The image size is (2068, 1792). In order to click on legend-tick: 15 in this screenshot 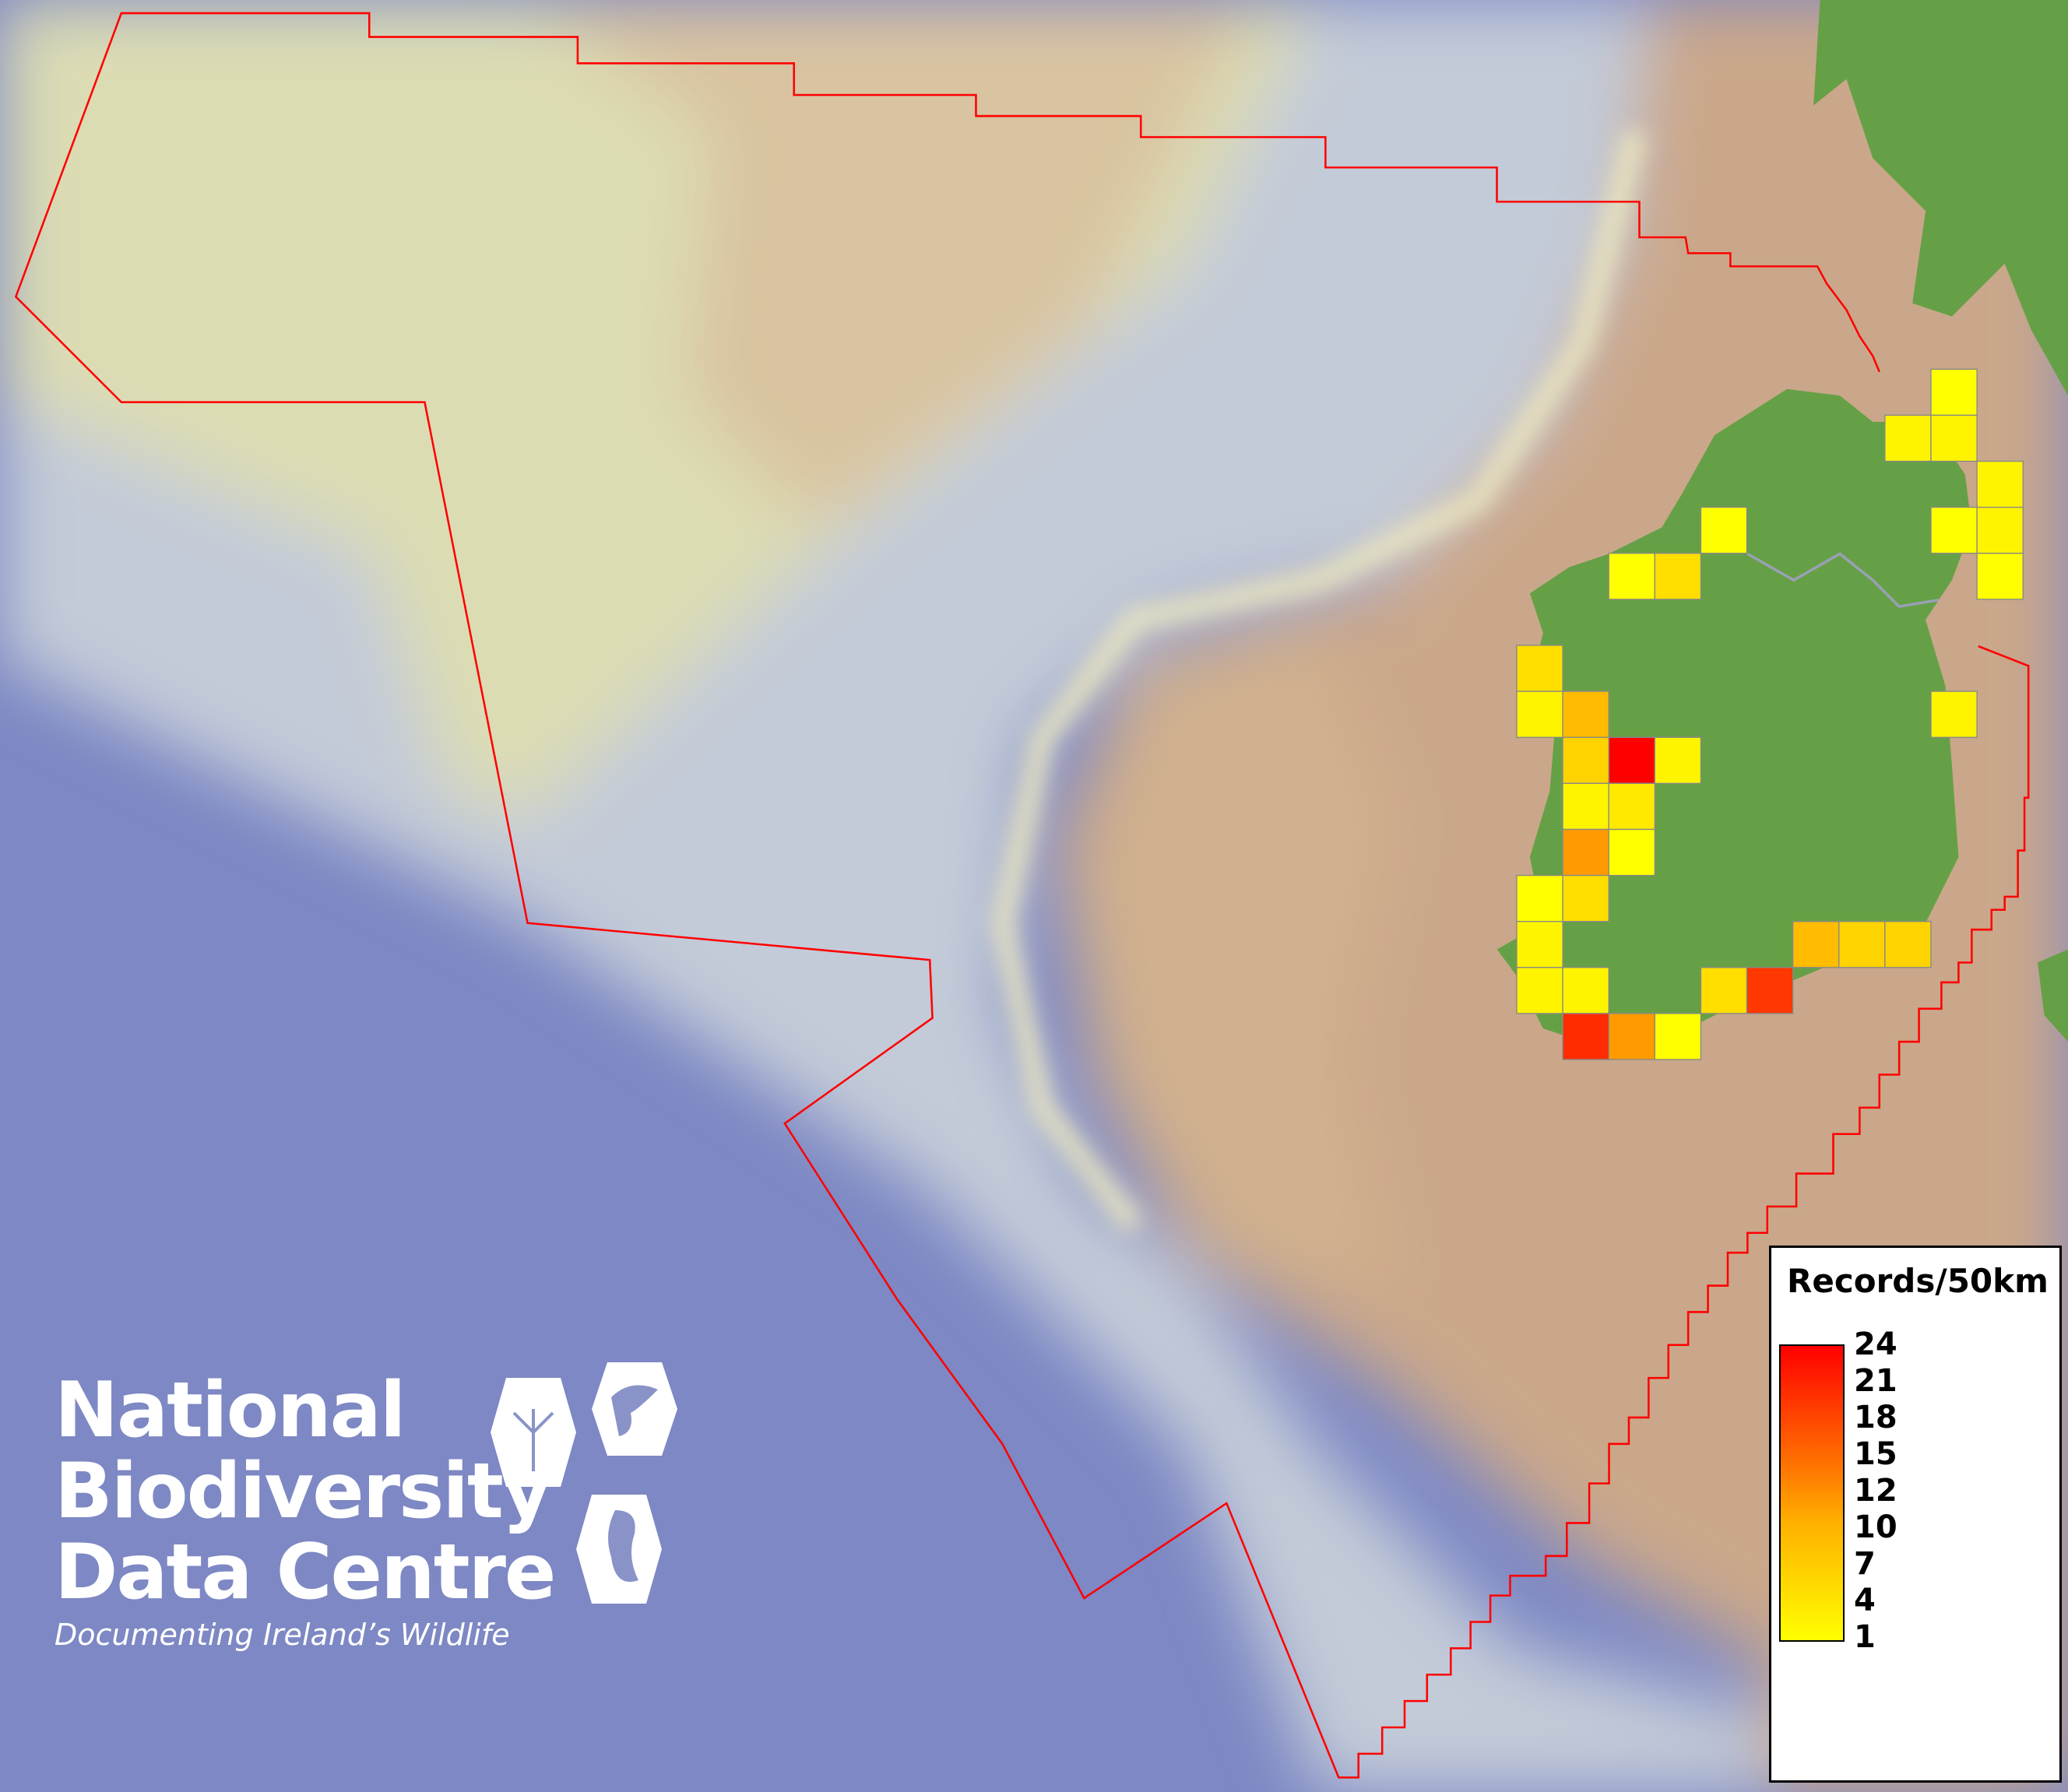, I will do `click(1875, 1454)`.